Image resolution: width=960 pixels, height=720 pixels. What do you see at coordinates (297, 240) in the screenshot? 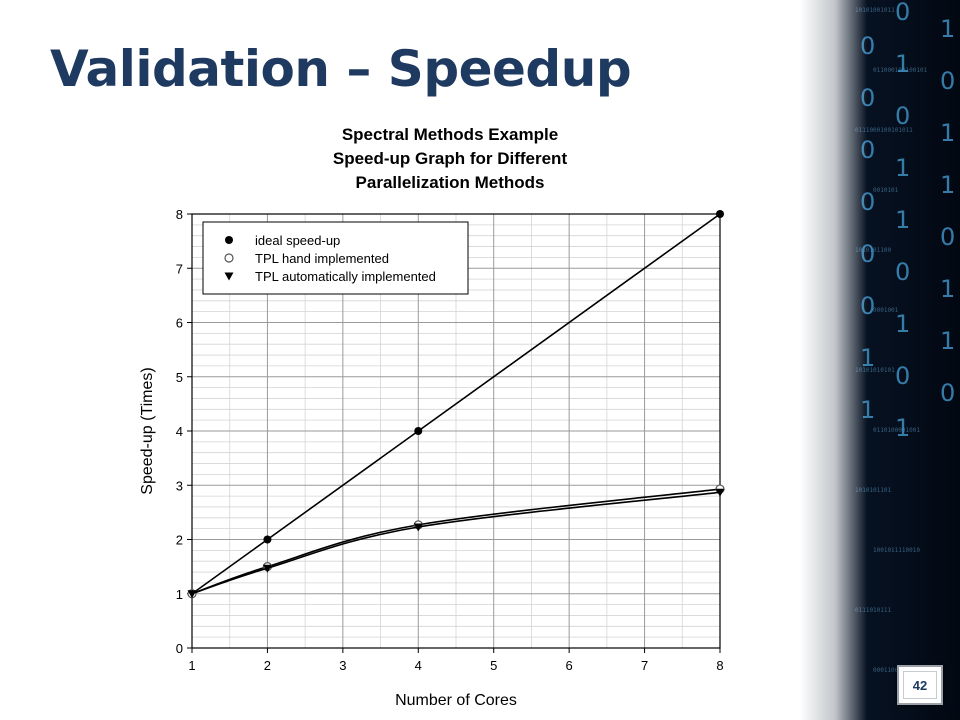
I see `legend-label-ideal: ideal speed-up` at bounding box center [297, 240].